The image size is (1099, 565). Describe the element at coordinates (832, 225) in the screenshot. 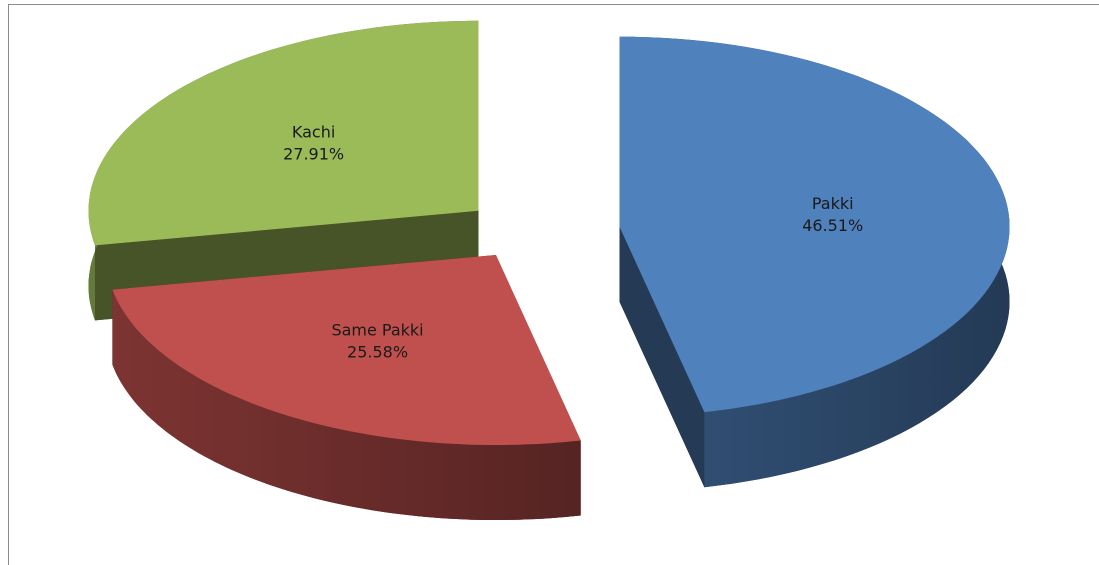

I see `slice-value-label: 46.51%` at that location.